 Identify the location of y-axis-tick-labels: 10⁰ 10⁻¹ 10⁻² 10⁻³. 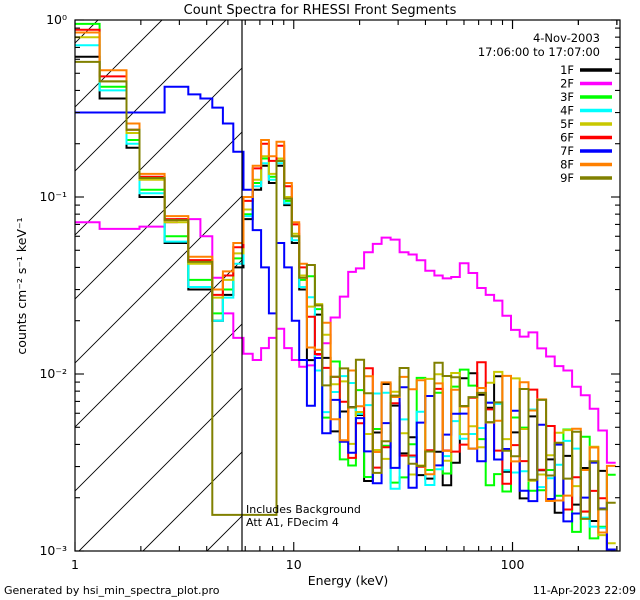
(53, 285).